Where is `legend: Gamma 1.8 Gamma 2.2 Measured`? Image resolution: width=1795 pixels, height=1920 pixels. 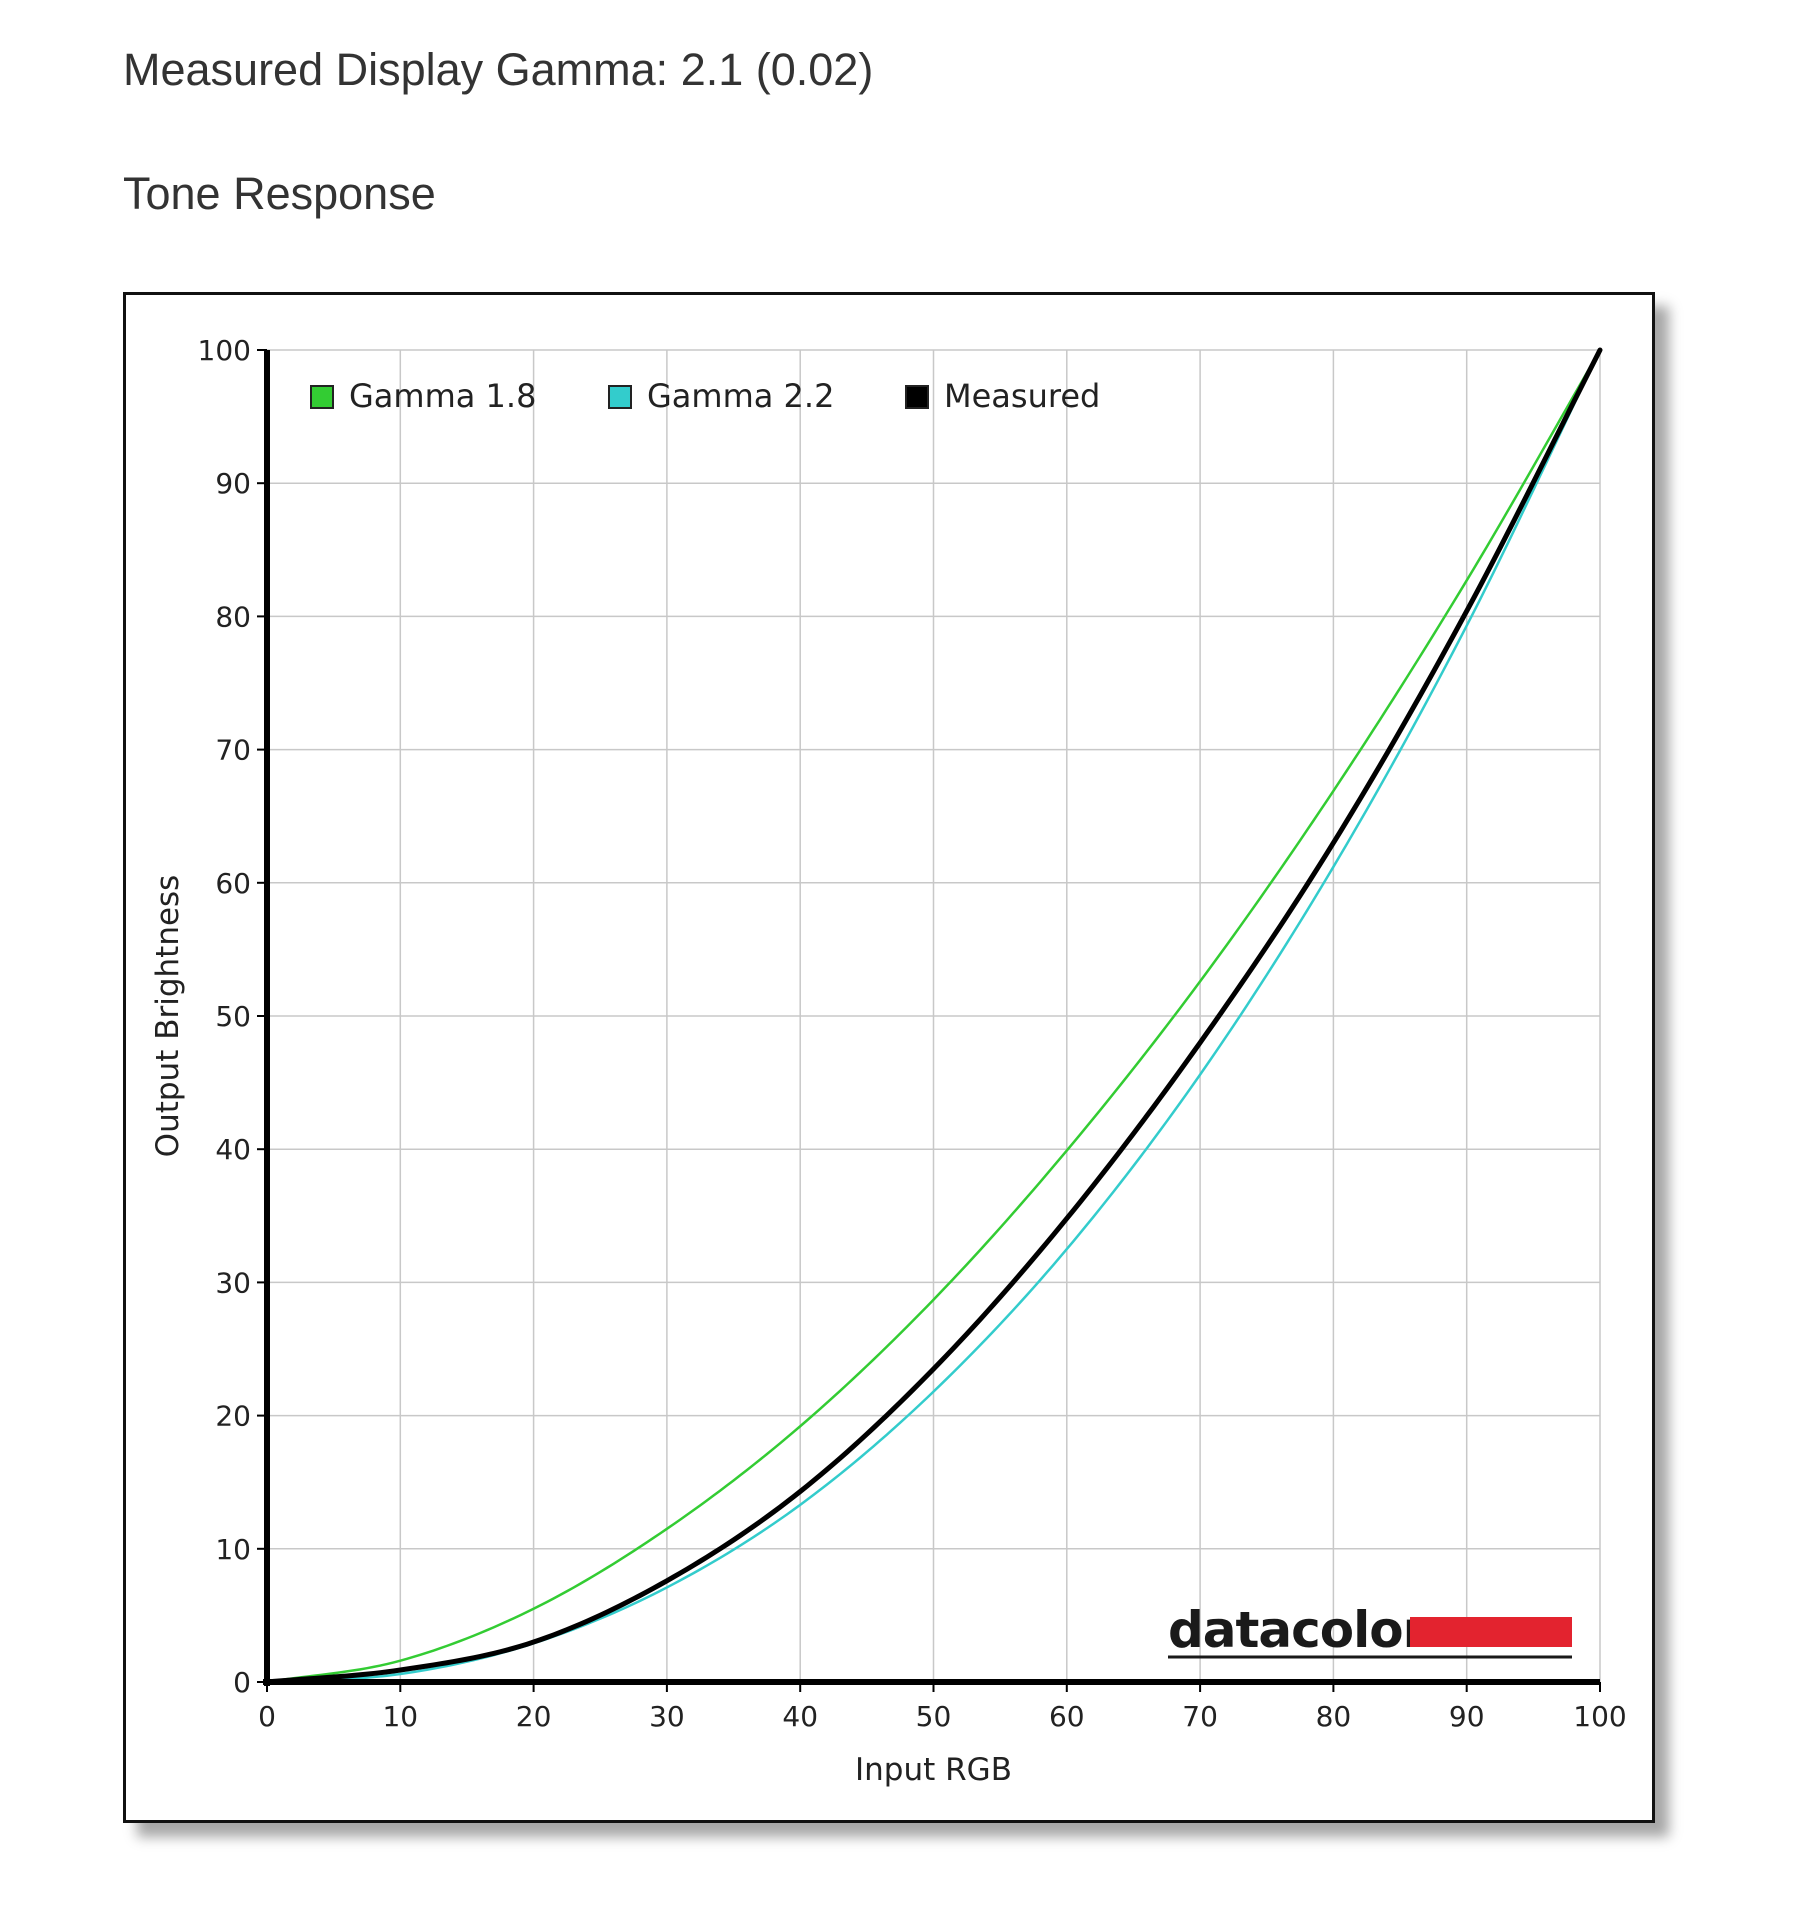
legend: Gamma 1.8 Gamma 2.2 Measured is located at coordinates (705, 396).